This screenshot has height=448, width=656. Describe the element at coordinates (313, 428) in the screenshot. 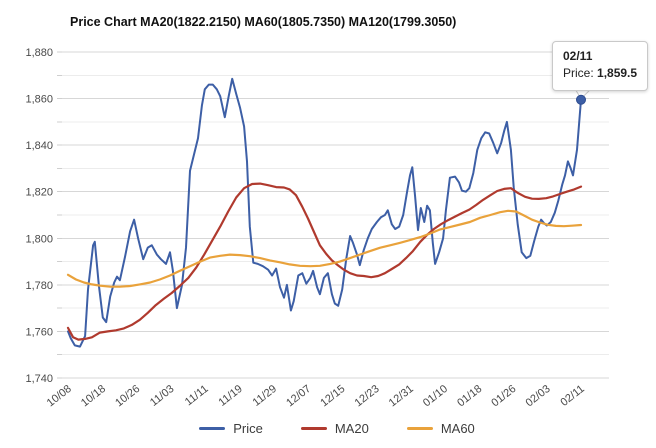

I see `ma20-line-swatch` at that location.